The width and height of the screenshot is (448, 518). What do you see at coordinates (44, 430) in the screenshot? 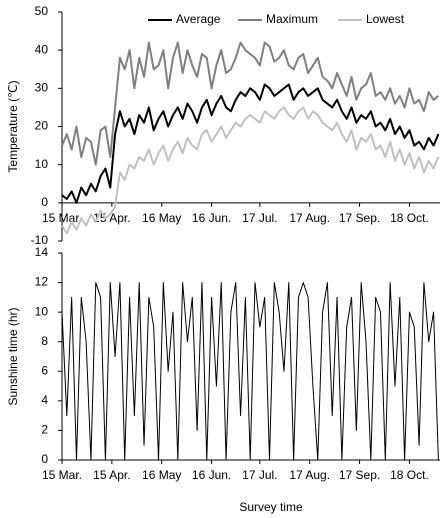
I see `y-tick-label: 2` at bounding box center [44, 430].